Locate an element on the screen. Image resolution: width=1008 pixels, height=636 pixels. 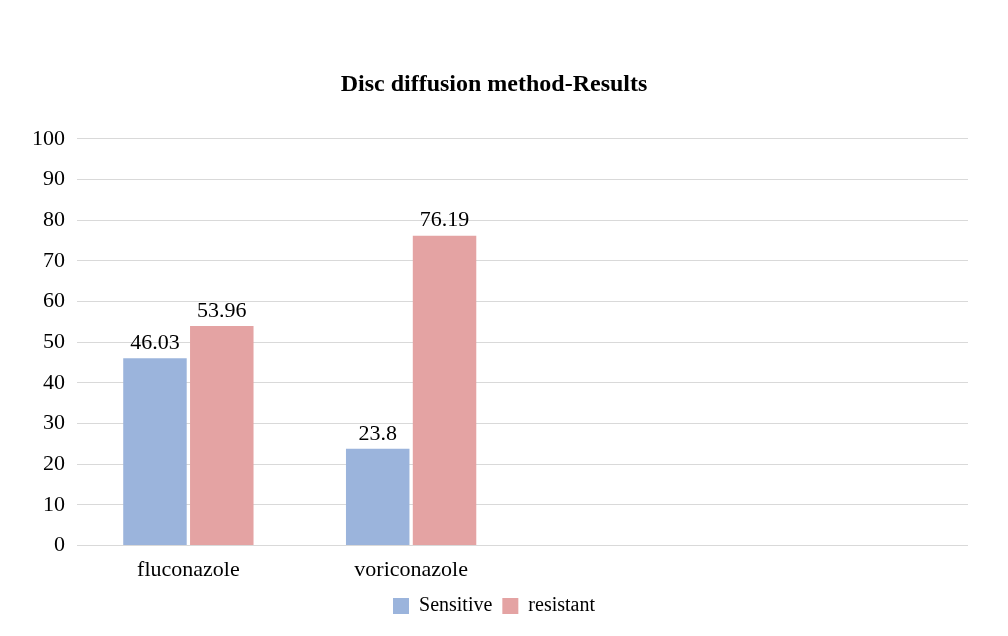
y-tick-label: 70 is located at coordinates (54, 259).